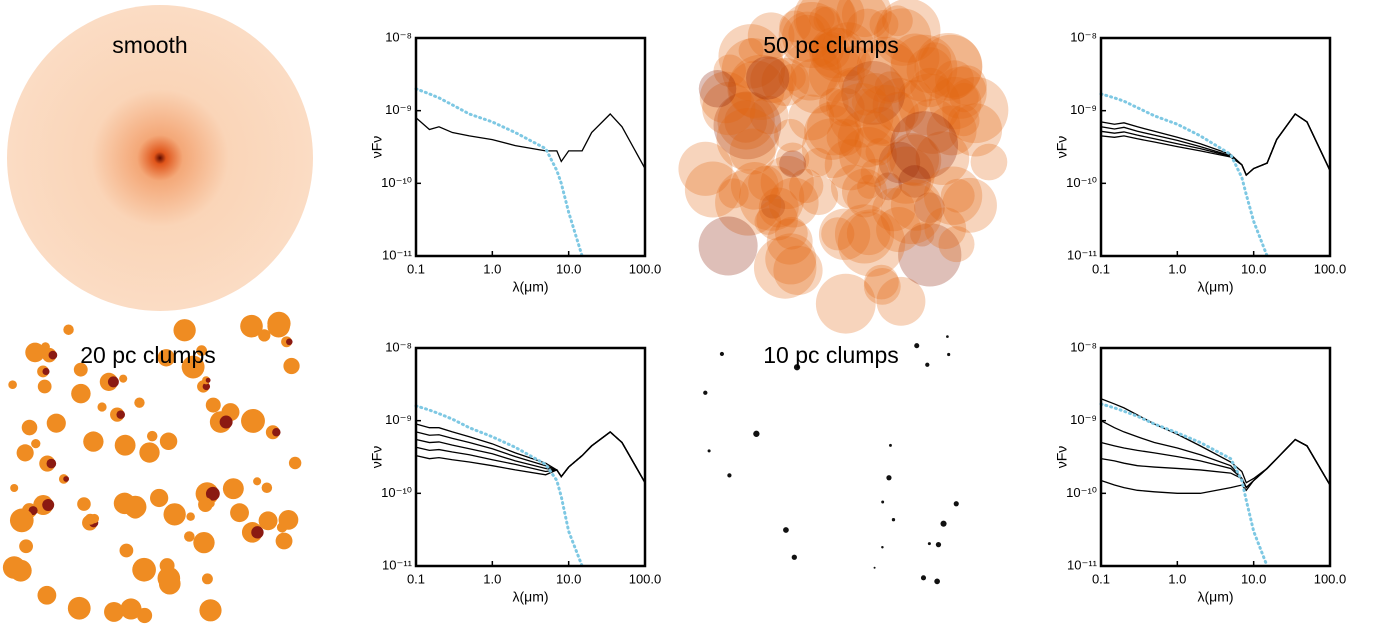  I want to click on x-tick-label: 0.1, so click(416, 268).